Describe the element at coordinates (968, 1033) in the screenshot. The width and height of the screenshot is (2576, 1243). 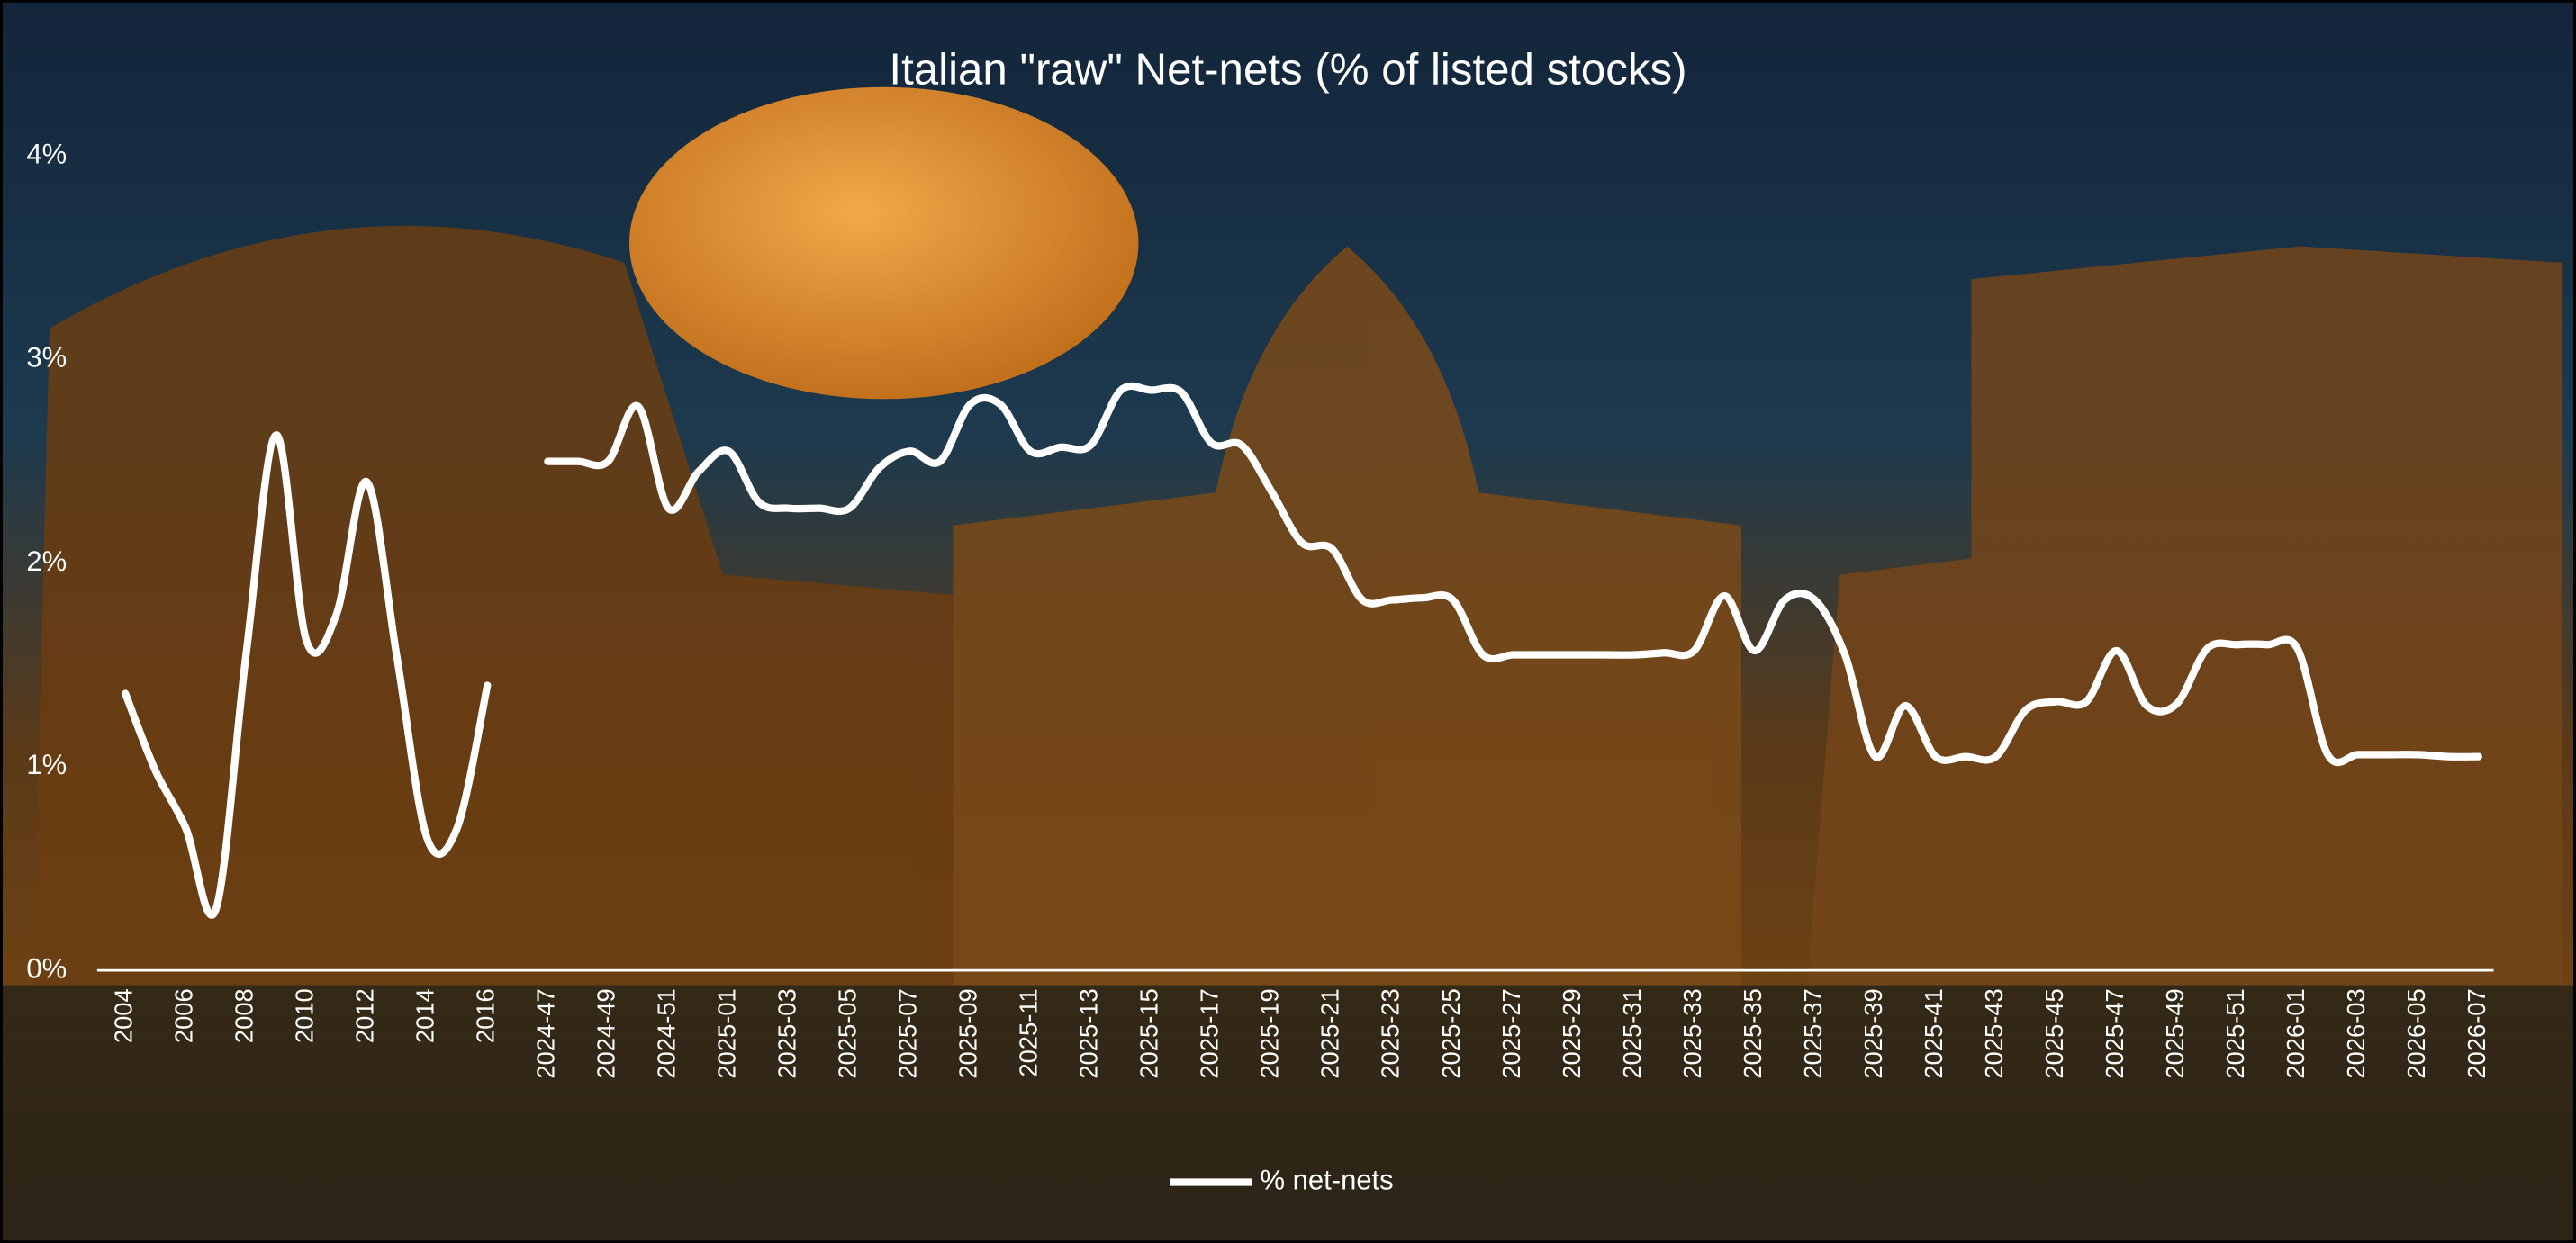
I see `x-tick-label: 2025-09` at that location.